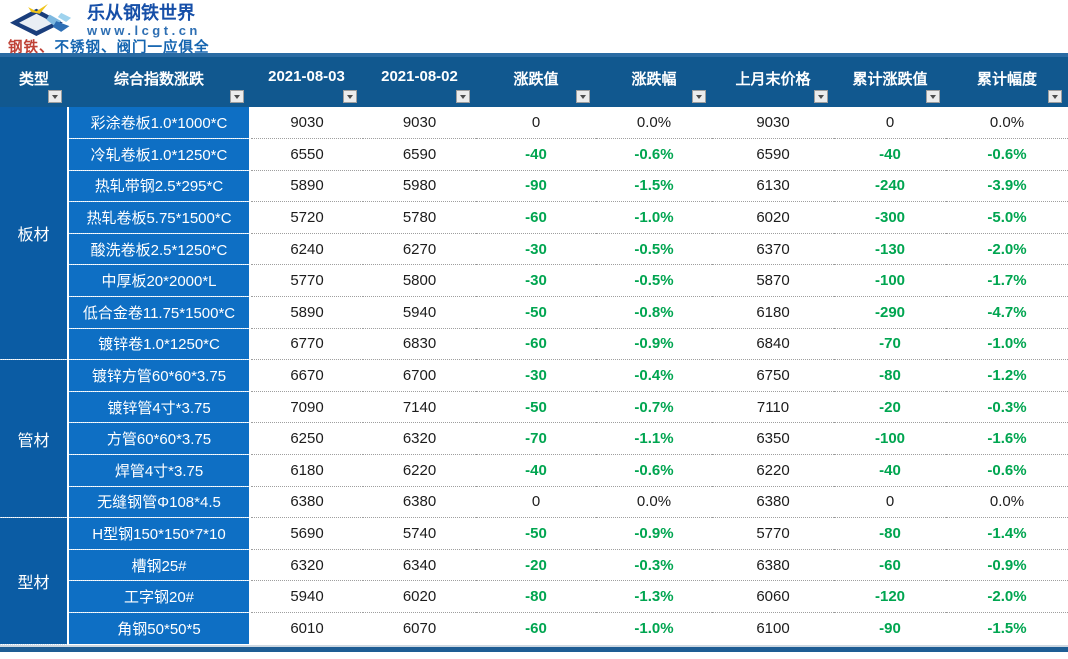 The height and width of the screenshot is (659, 1068). Describe the element at coordinates (419, 533) in the screenshot. I see `price-0802-cell: 5740` at that location.